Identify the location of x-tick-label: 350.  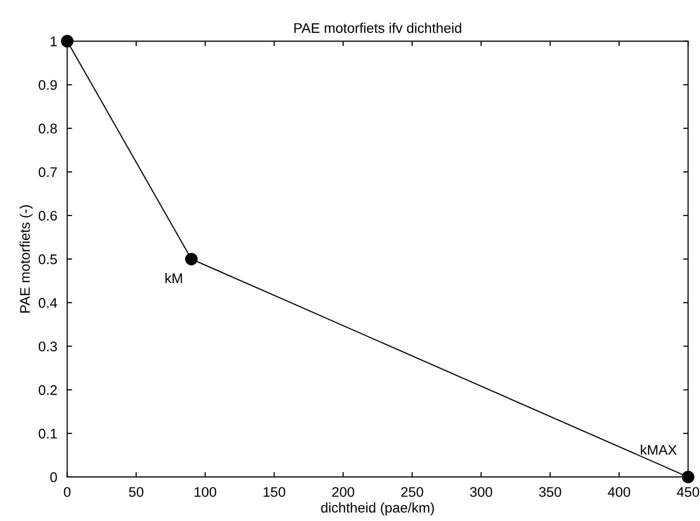
(550, 492).